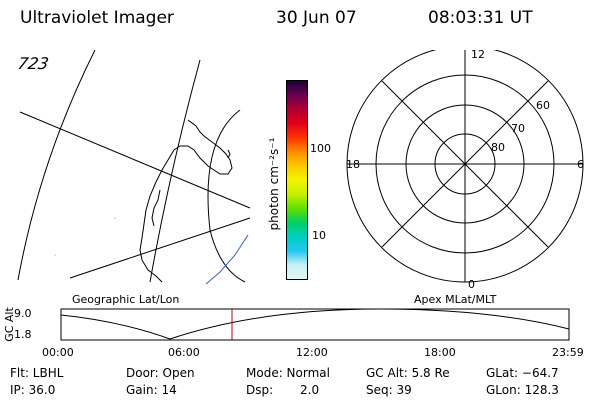 This screenshot has width=600, height=400. Describe the element at coordinates (319, 235) in the screenshot. I see `colorbar-tick-10: 10` at that location.